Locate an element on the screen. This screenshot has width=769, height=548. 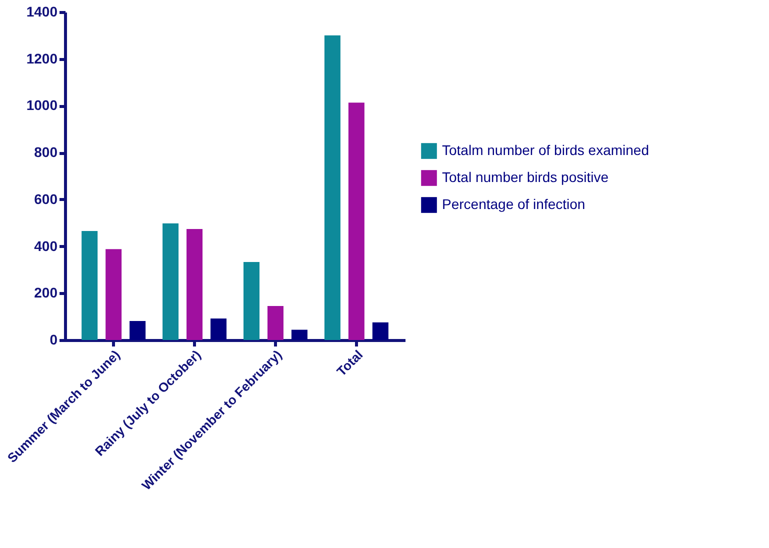
y-tick-label: 1200 is located at coordinates (42, 58).